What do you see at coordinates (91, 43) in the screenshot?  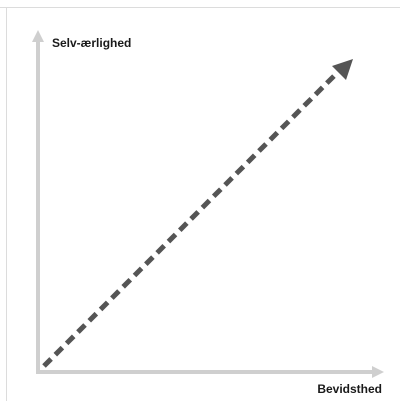 I see `y-axis-label: Selv-ærlighed` at bounding box center [91, 43].